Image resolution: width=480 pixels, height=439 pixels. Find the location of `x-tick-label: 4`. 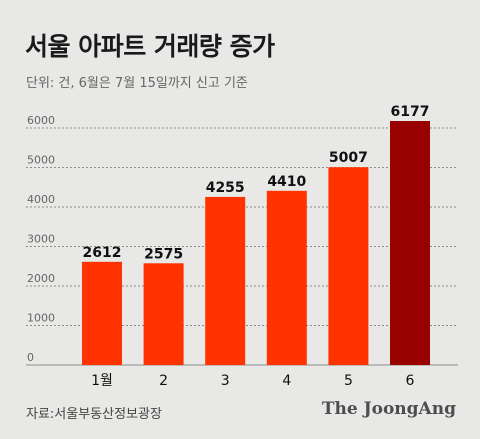

x-tick-label: 4 is located at coordinates (286, 381).